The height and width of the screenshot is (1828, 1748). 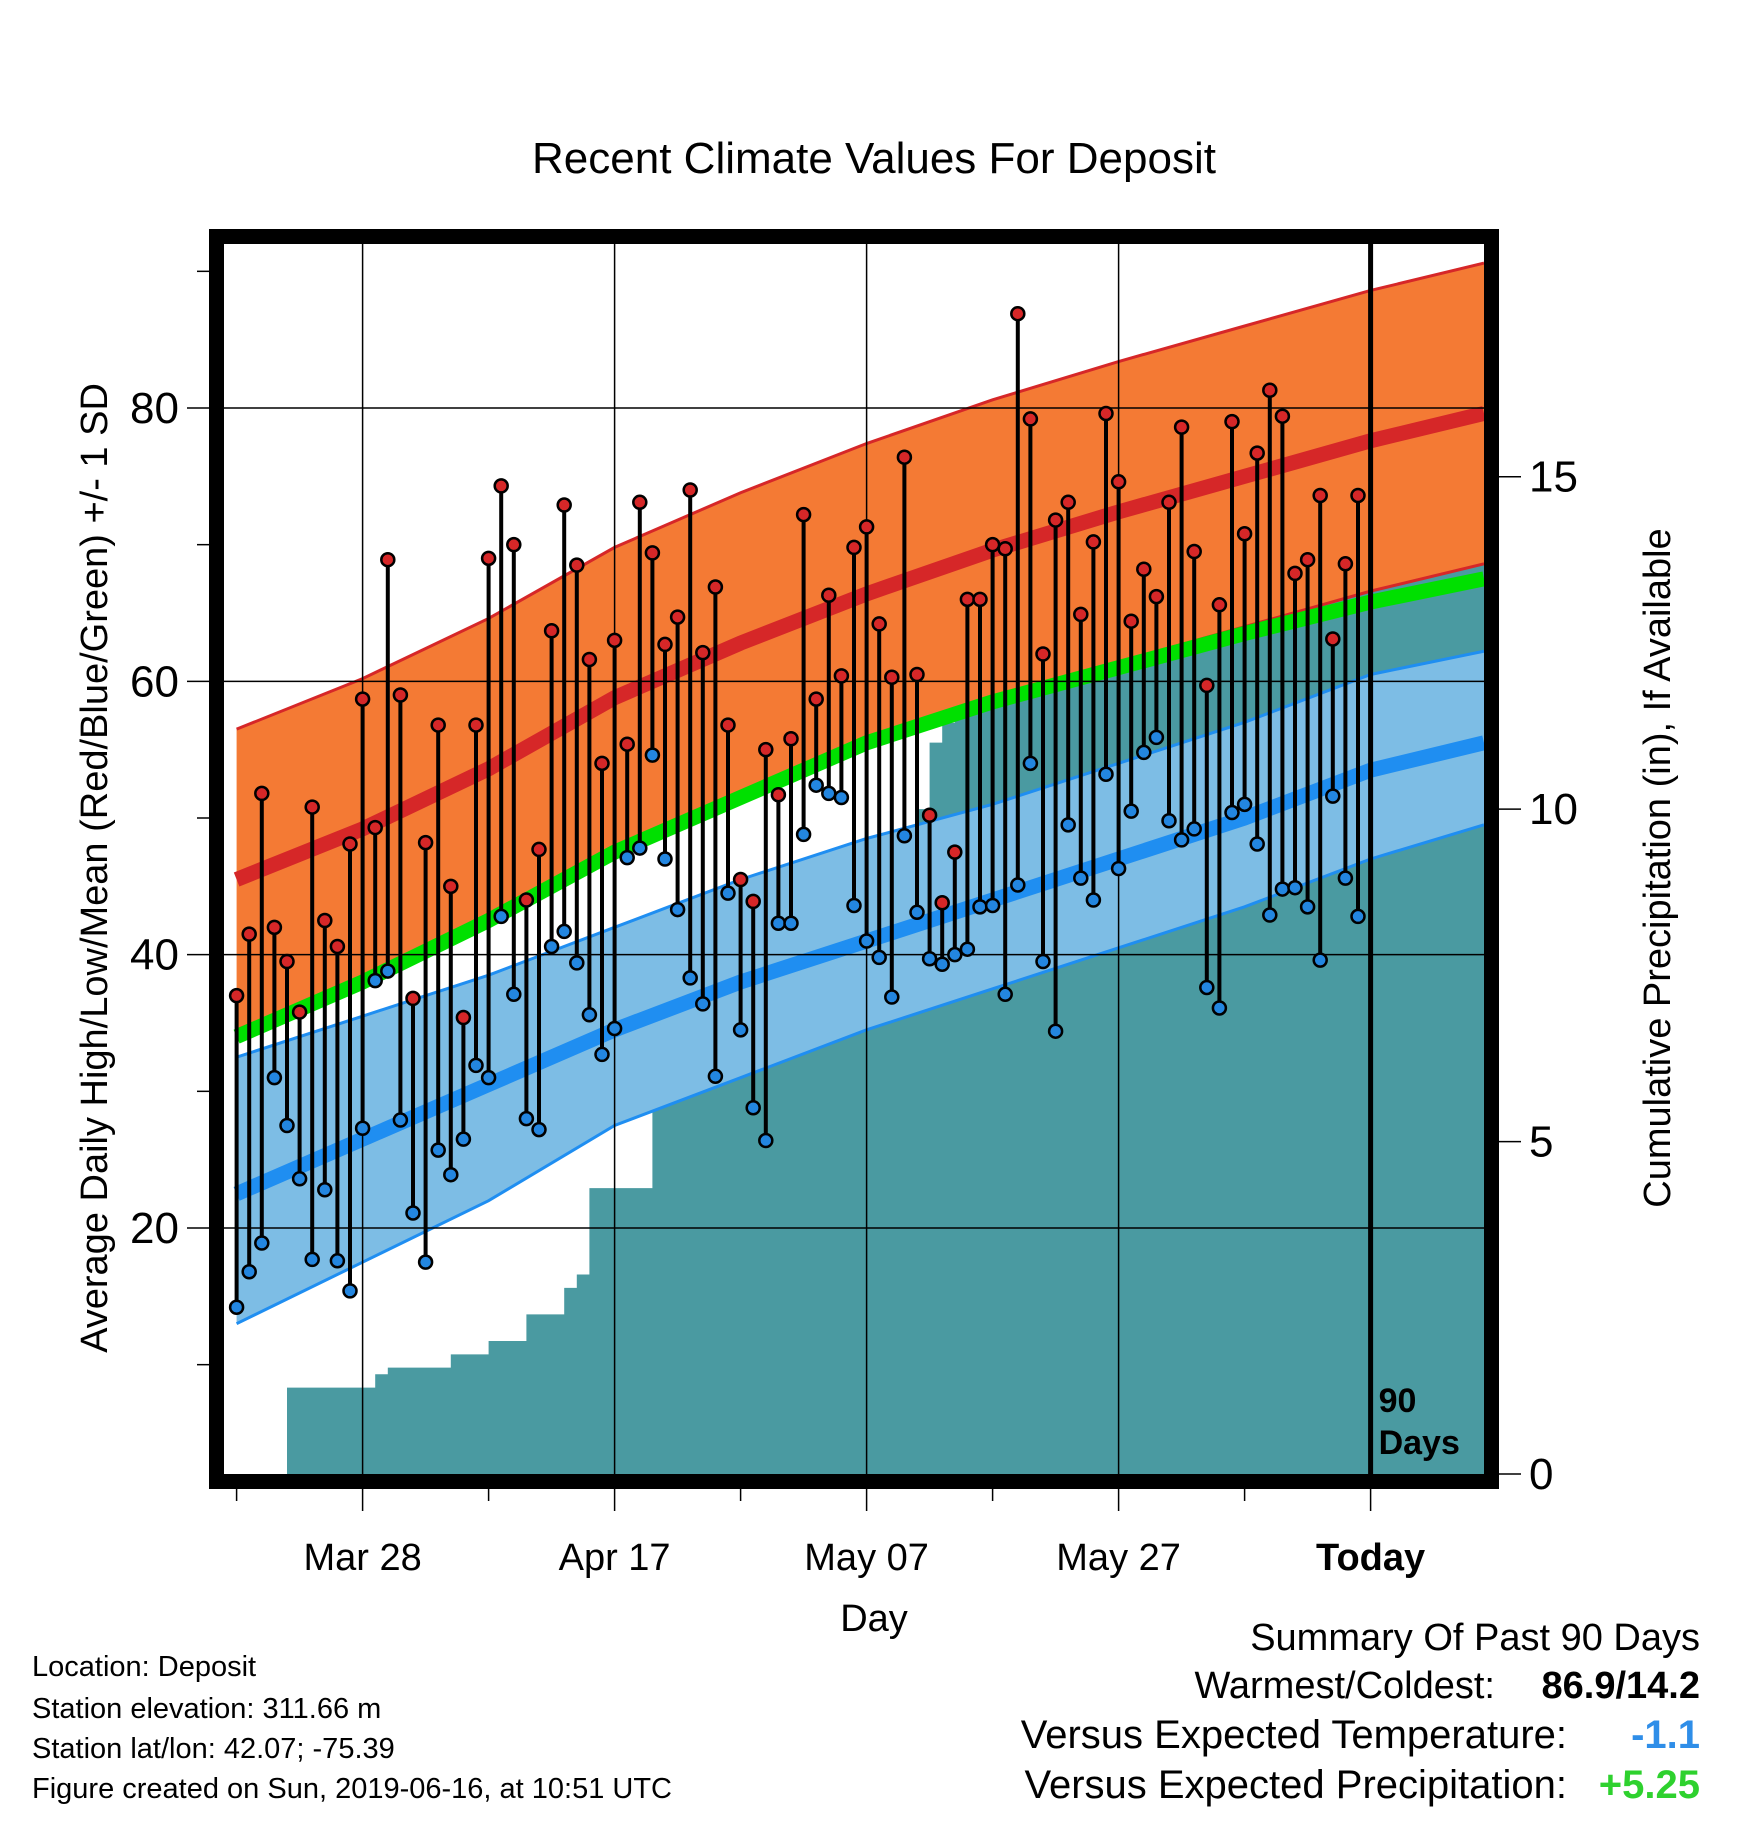 What do you see at coordinates (1649, 1785) in the screenshot?
I see `precip-vs-expected-value: +5.25` at bounding box center [1649, 1785].